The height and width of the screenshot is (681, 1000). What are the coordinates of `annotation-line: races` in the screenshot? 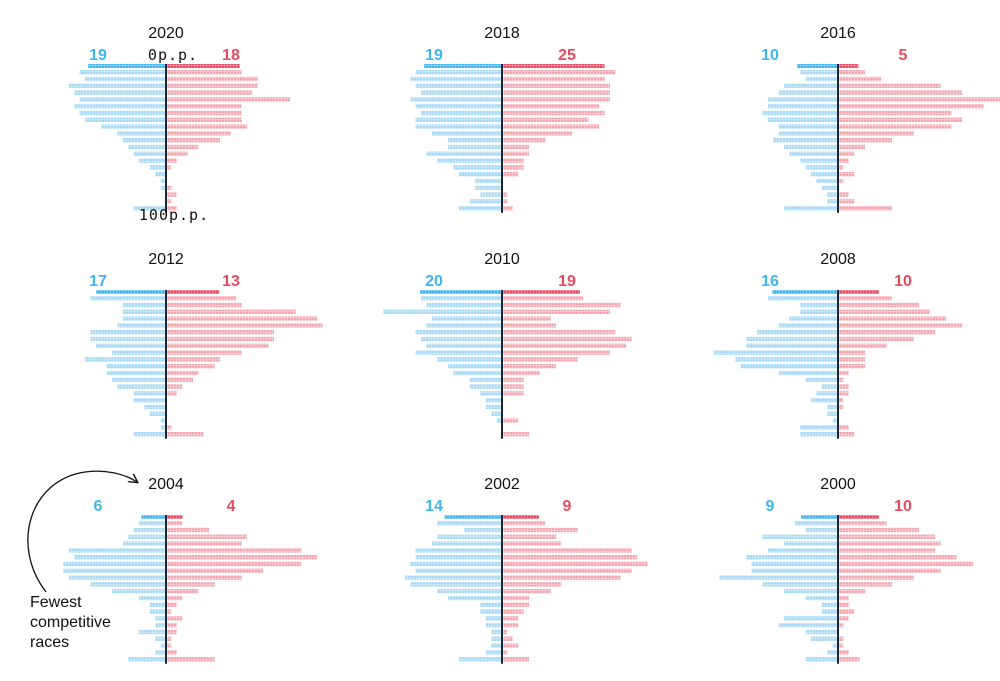 It's located at (50, 642).